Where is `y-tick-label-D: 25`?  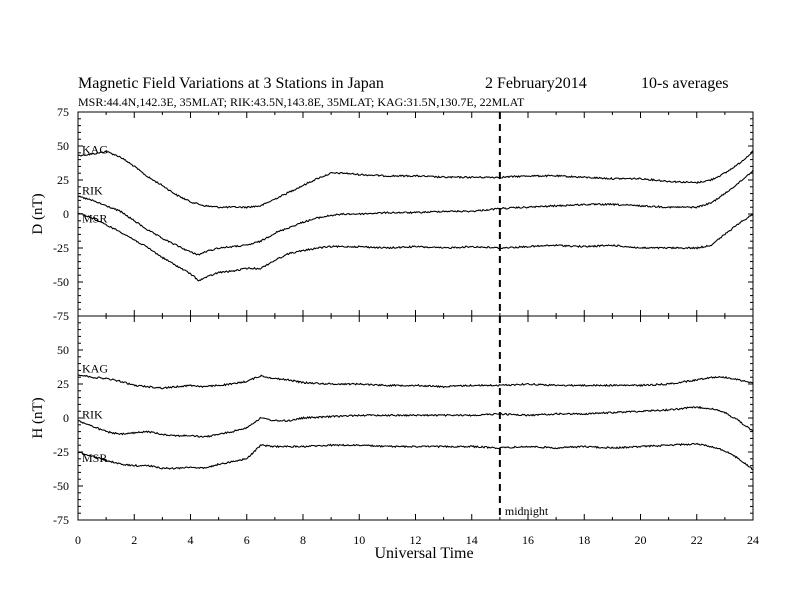
y-tick-label-D: 25 is located at coordinates (63, 180).